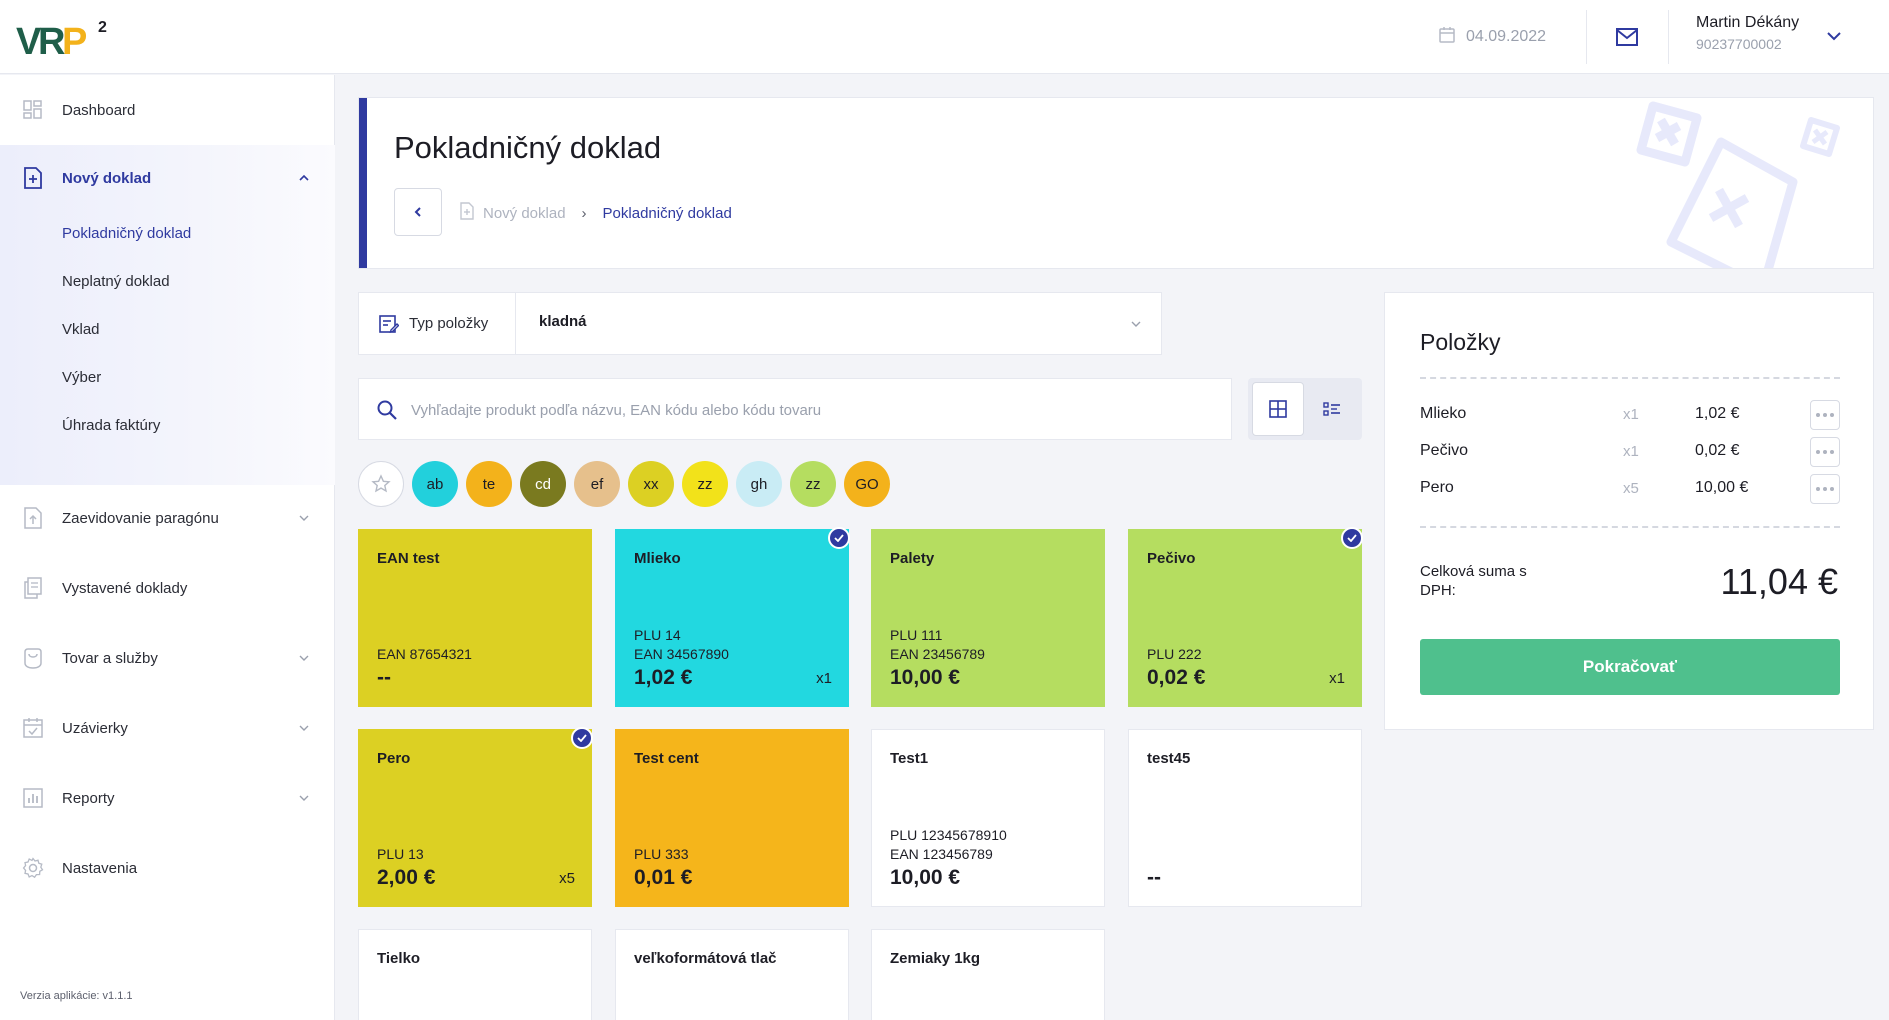  I want to click on product-code: EAN 123456789, so click(941, 854).